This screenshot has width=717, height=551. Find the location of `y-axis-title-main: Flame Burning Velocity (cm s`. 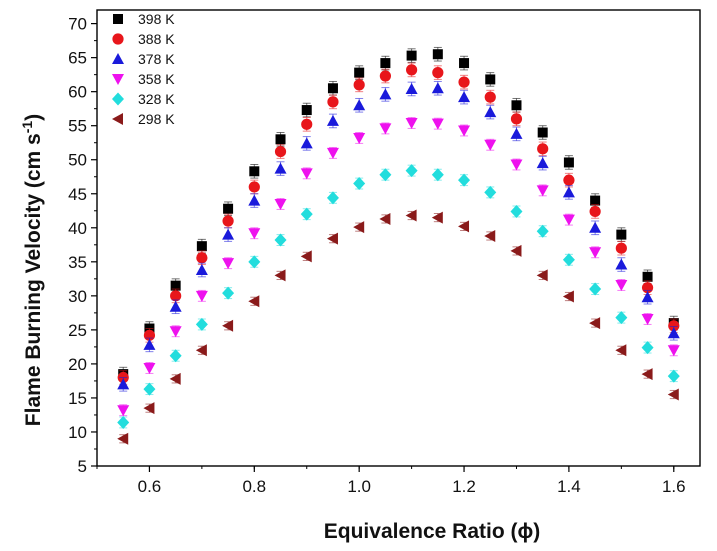

y-axis-title-main: Flame Burning Velocity (cm s is located at coordinates (33, 279).